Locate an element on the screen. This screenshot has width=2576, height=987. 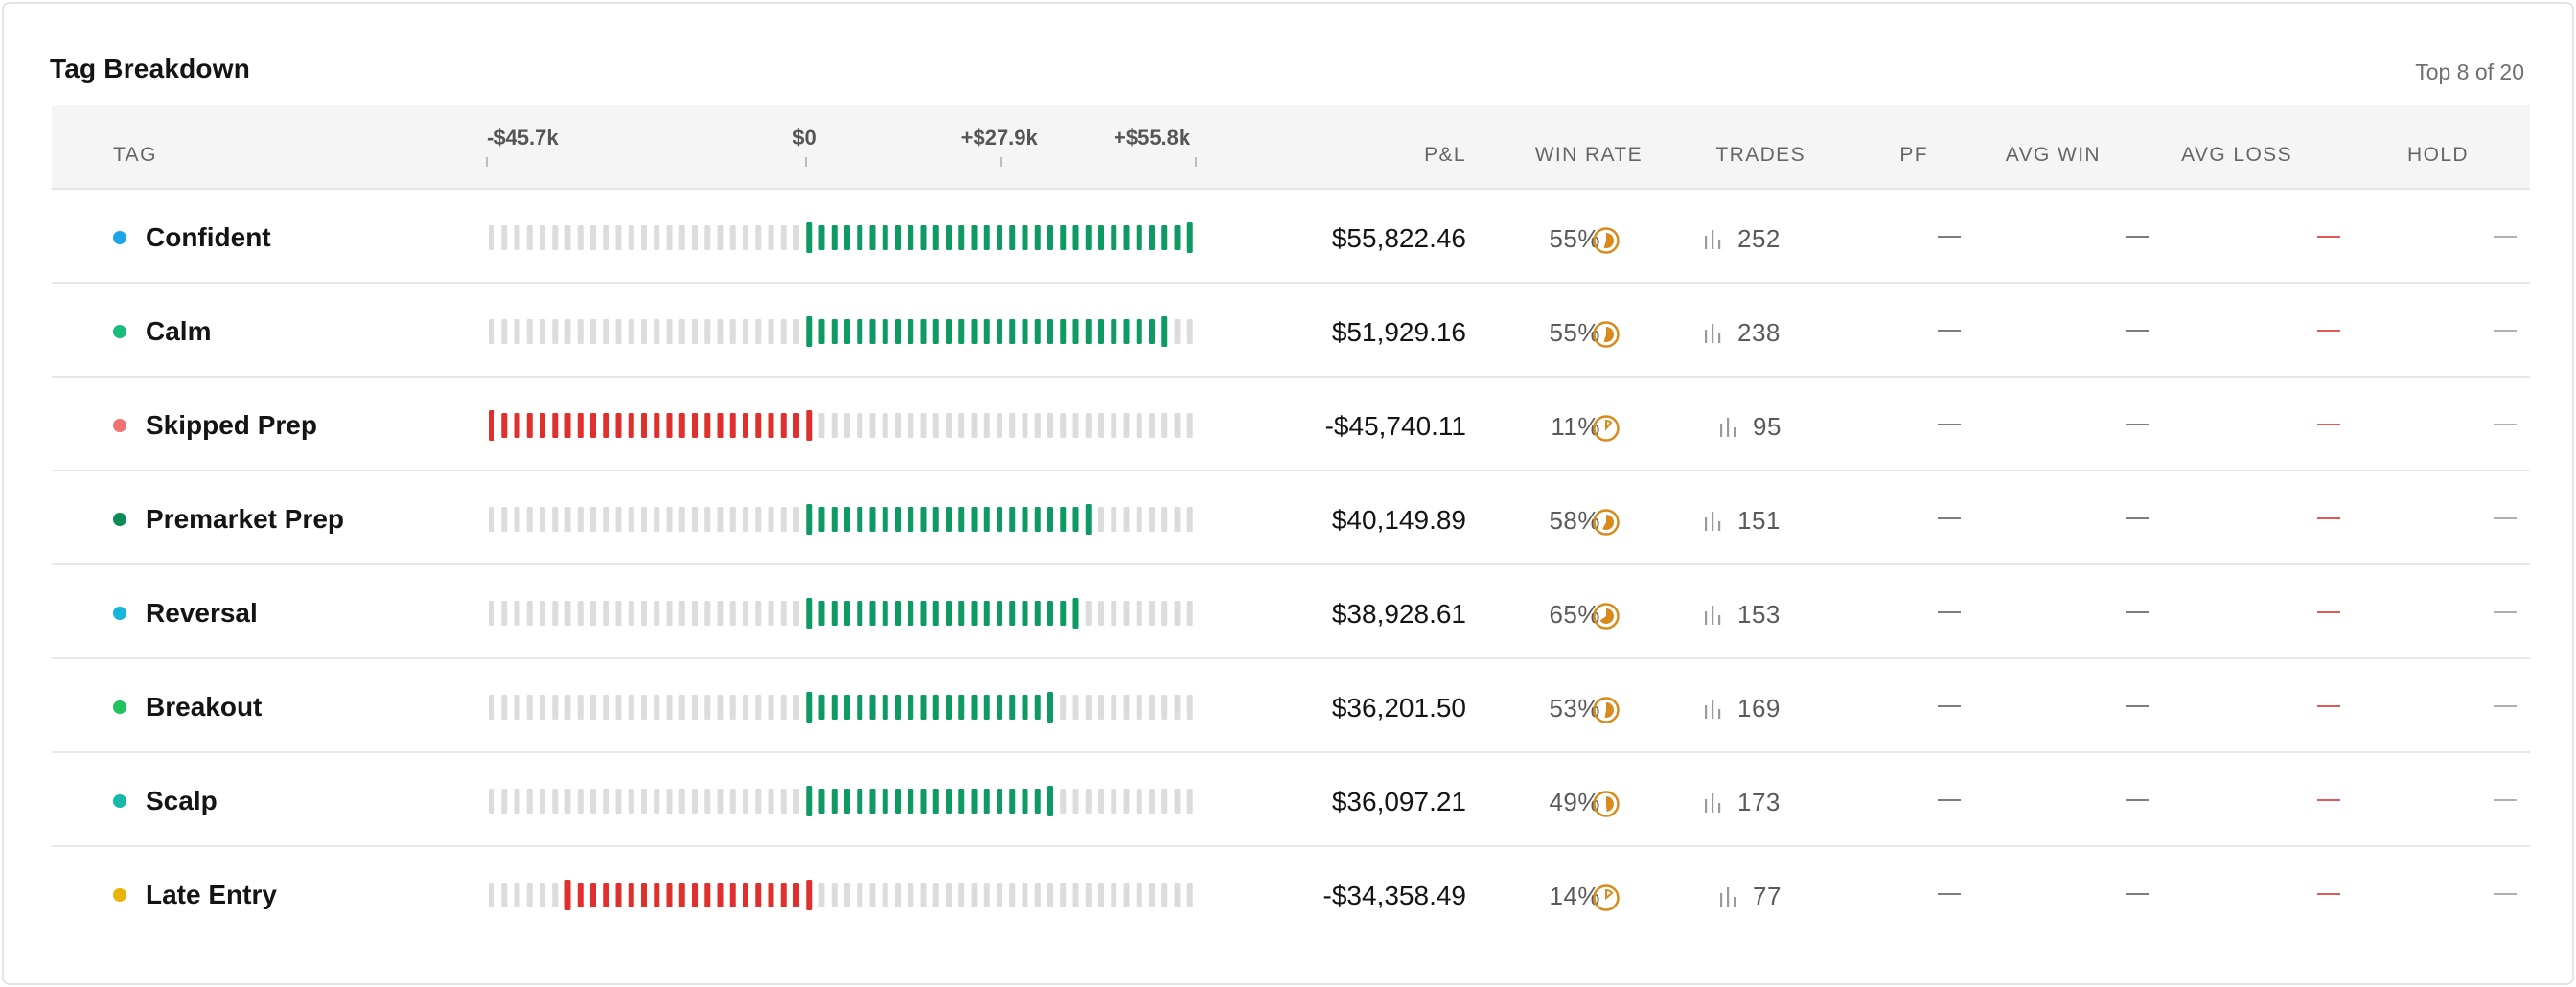
table-row: Late Entry -$34,358.49 14% 77 is located at coordinates (1291, 894).